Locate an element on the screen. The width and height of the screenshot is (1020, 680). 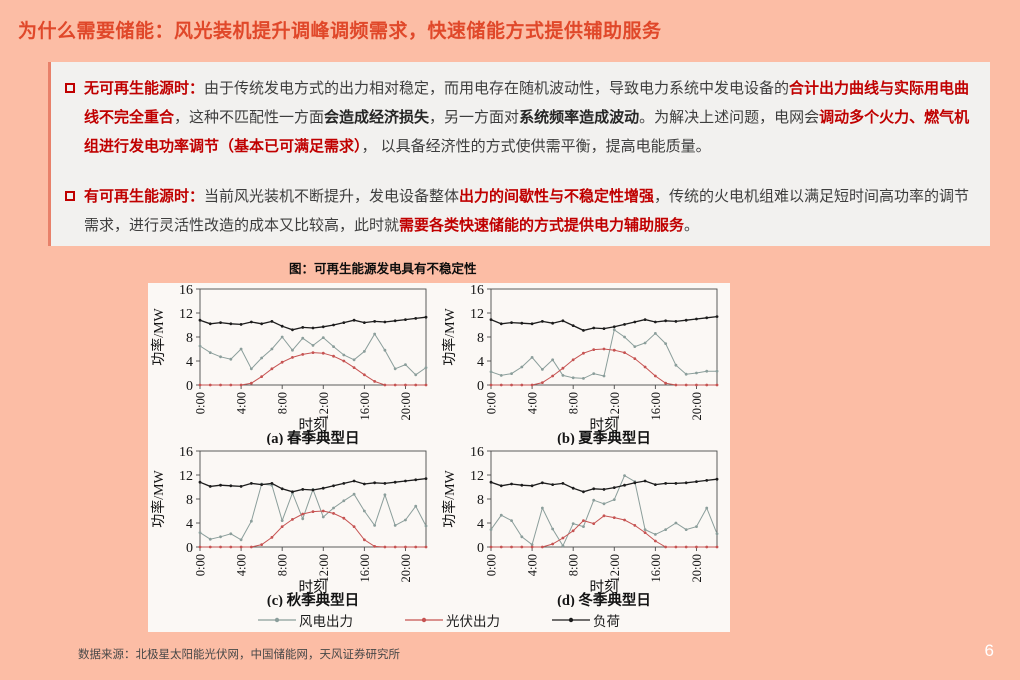
text-segment: 出力的间歇性与不稳定性增强 is located at coordinates (557, 196).